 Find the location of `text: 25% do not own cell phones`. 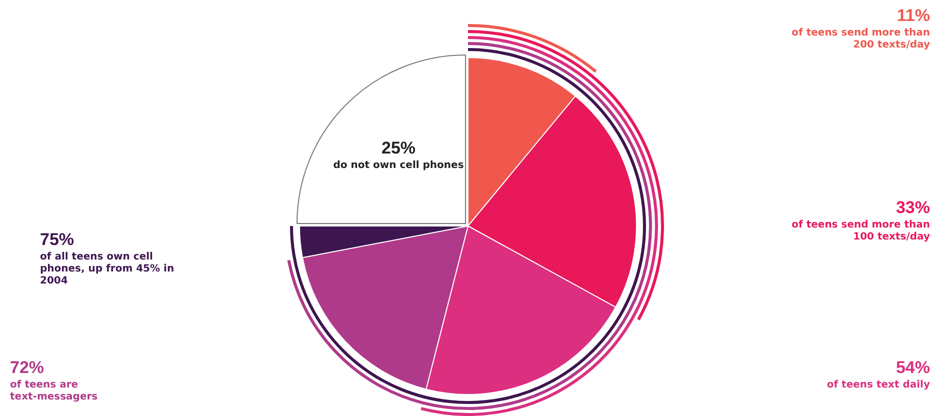

text: 25% do not own cell phones is located at coordinates (398, 155).